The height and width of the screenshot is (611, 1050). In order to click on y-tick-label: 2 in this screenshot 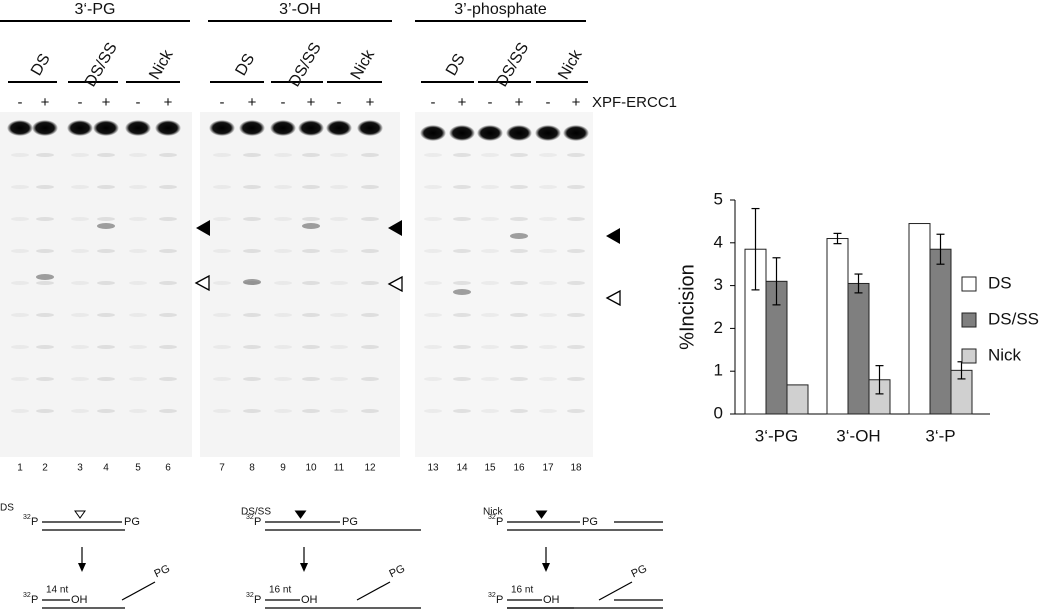, I will do `click(718, 327)`.